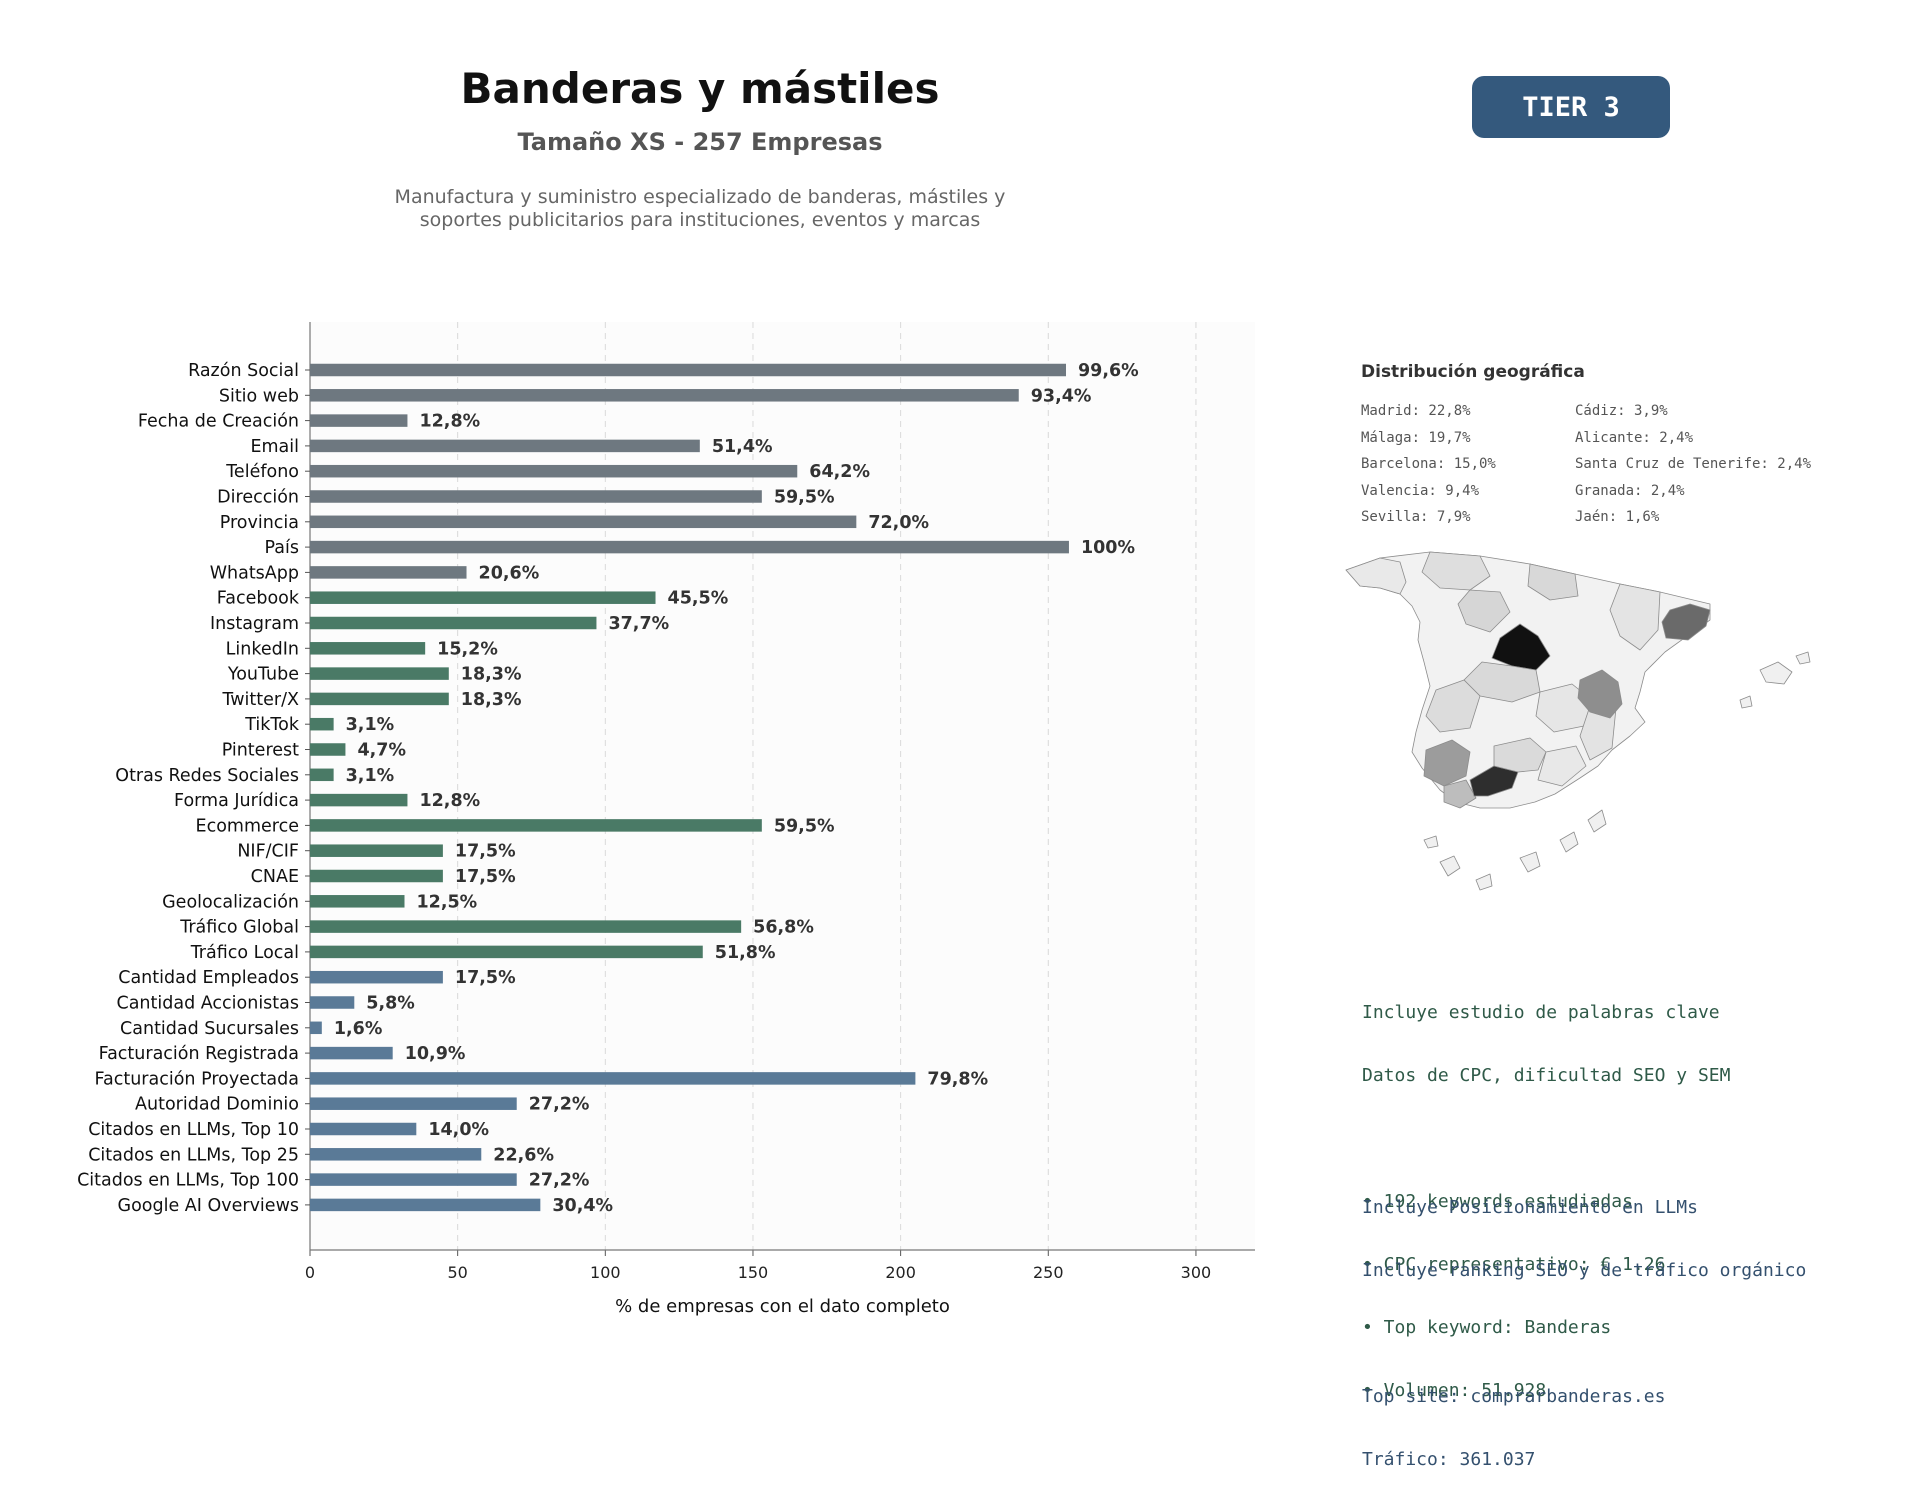  I want to click on llm-line: Tráfico: 361.037, so click(1449, 1459).